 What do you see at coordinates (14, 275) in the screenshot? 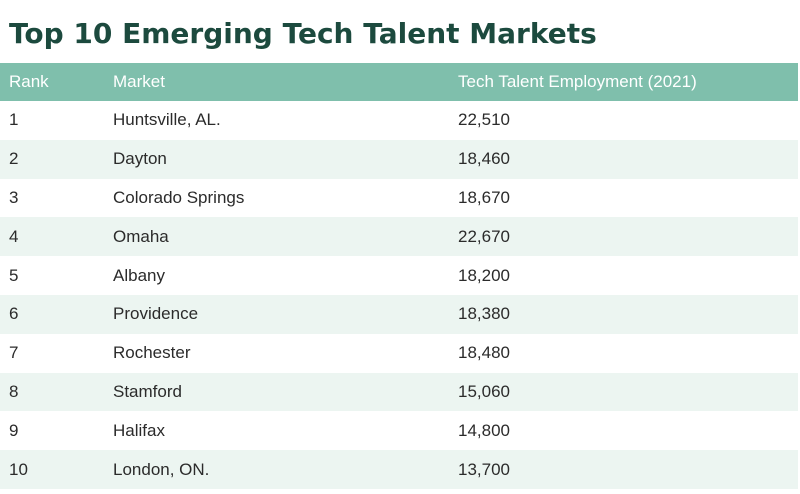
I see `rank-cell: 5` at bounding box center [14, 275].